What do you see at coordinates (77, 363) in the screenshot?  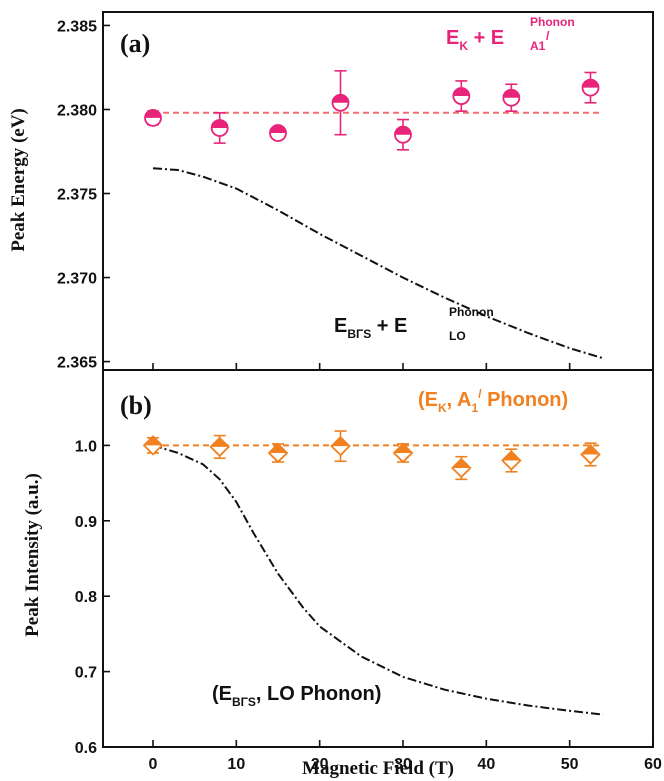 I see `y-tick-label-a: 2.365` at bounding box center [77, 363].